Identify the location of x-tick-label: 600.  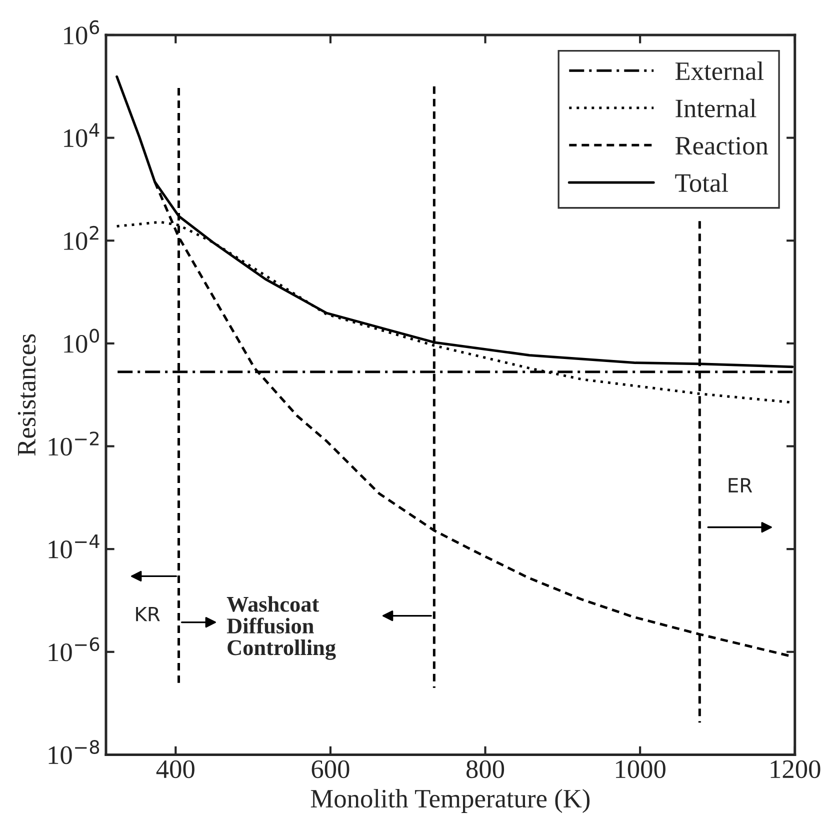
(331, 769).